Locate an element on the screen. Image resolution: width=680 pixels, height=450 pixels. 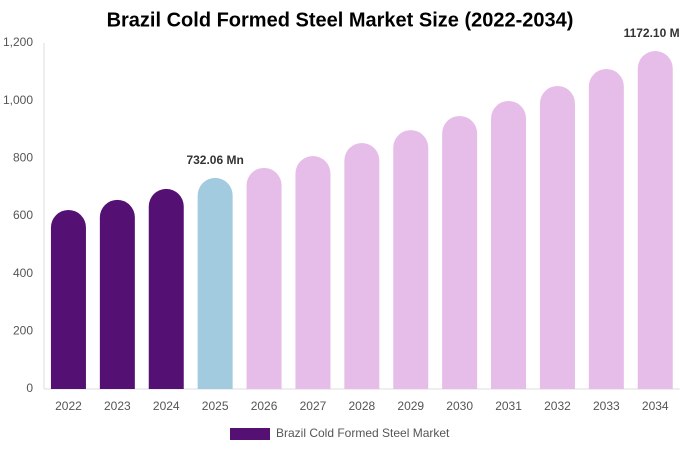
x-tick-label: 2023 is located at coordinates (117, 406).